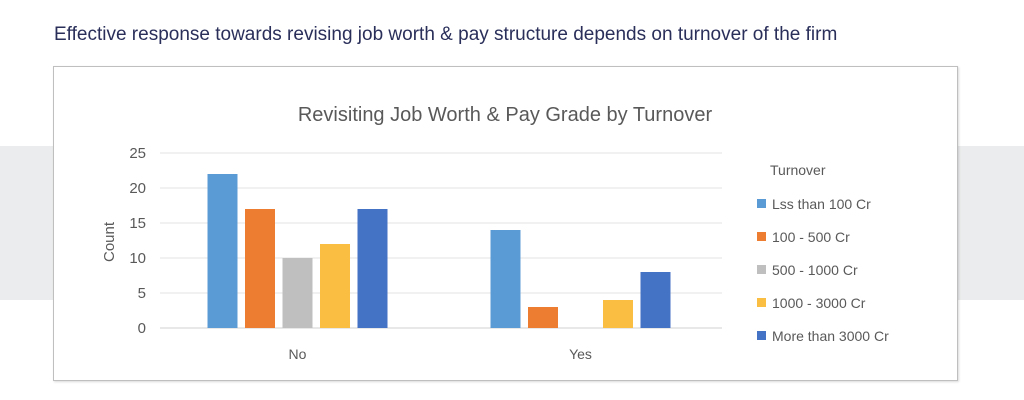 This screenshot has width=1024, height=400. What do you see at coordinates (298, 354) in the screenshot?
I see `x-tick-label: No` at bounding box center [298, 354].